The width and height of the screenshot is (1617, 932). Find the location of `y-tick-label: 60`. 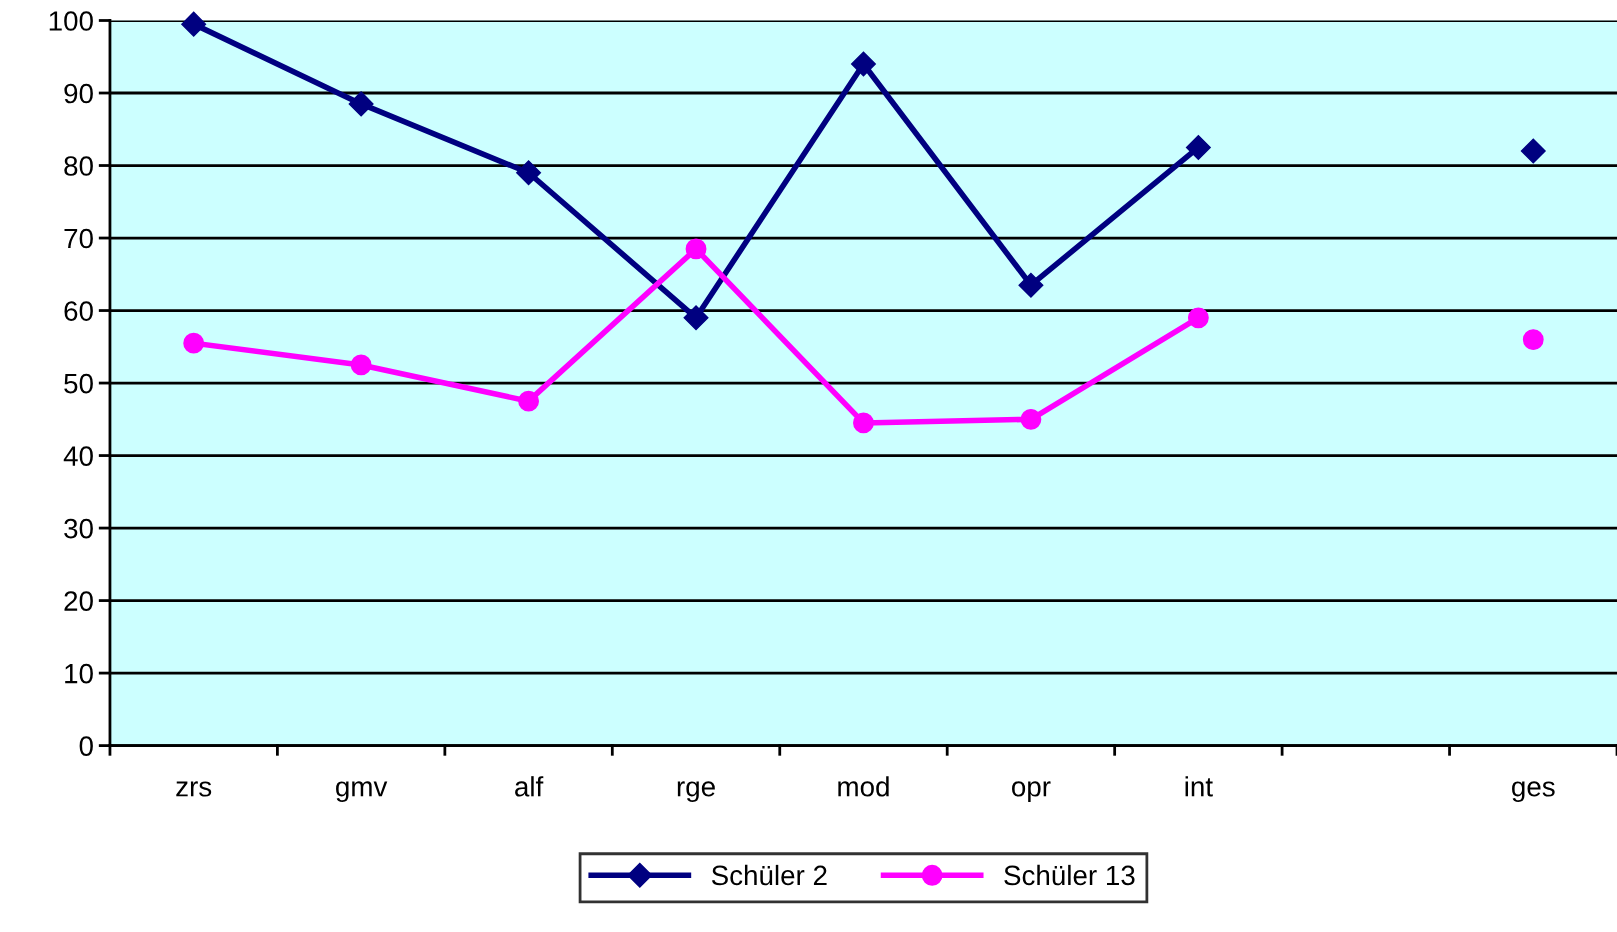

y-tick-label: 60 is located at coordinates (78, 311).